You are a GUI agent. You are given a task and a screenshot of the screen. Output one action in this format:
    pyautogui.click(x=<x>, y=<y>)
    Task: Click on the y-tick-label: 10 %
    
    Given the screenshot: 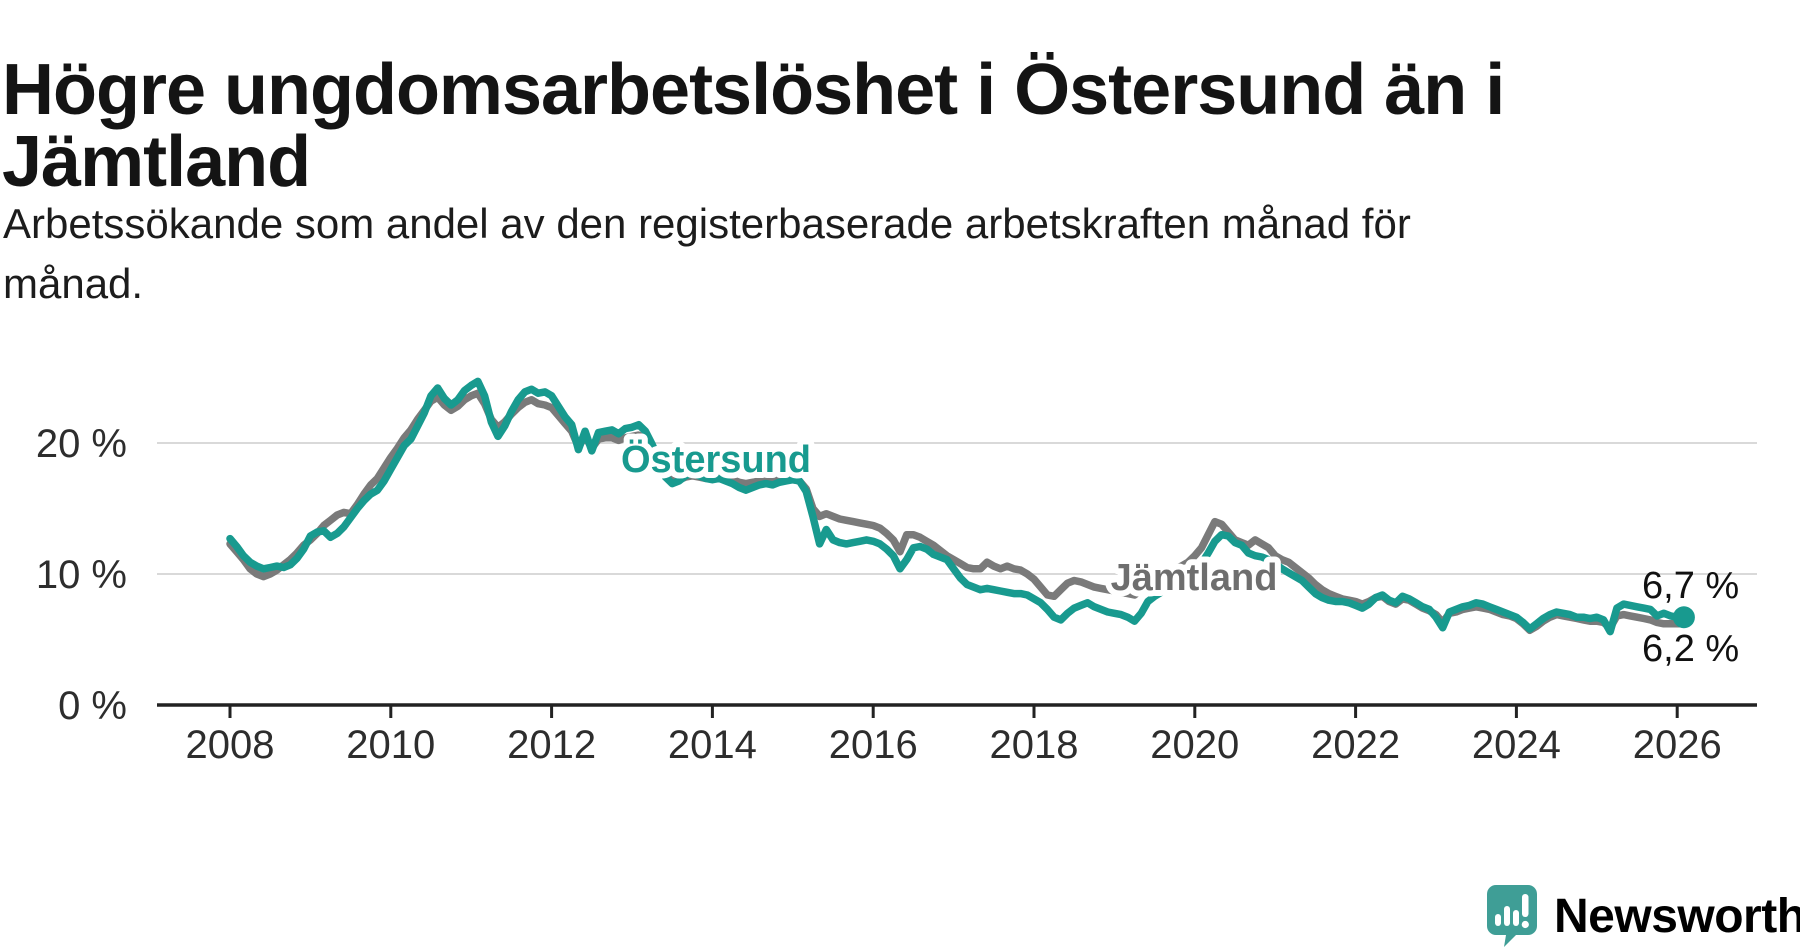 What is the action you would take?
    pyautogui.click(x=81, y=575)
    